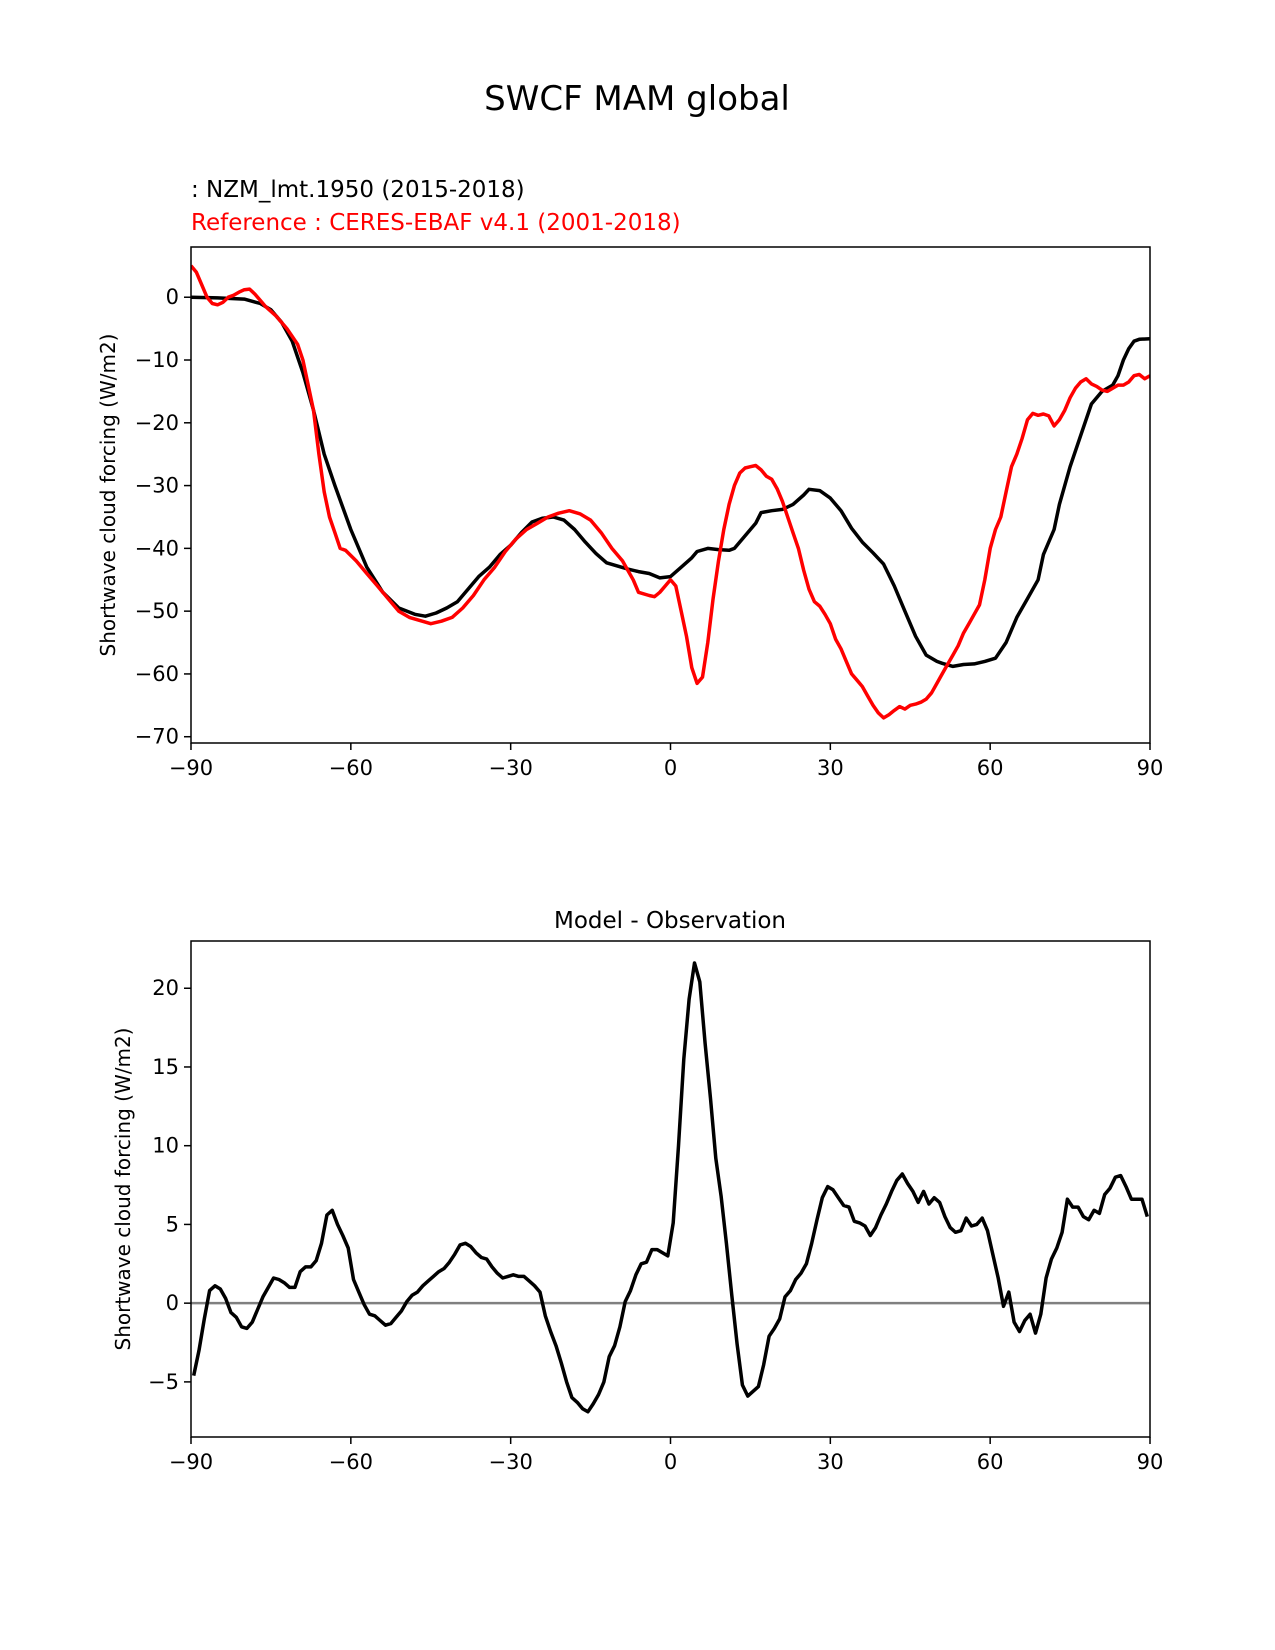 The width and height of the screenshot is (1275, 1650). Describe the element at coordinates (157, 548) in the screenshot. I see `y-tick-label: −40` at that location.